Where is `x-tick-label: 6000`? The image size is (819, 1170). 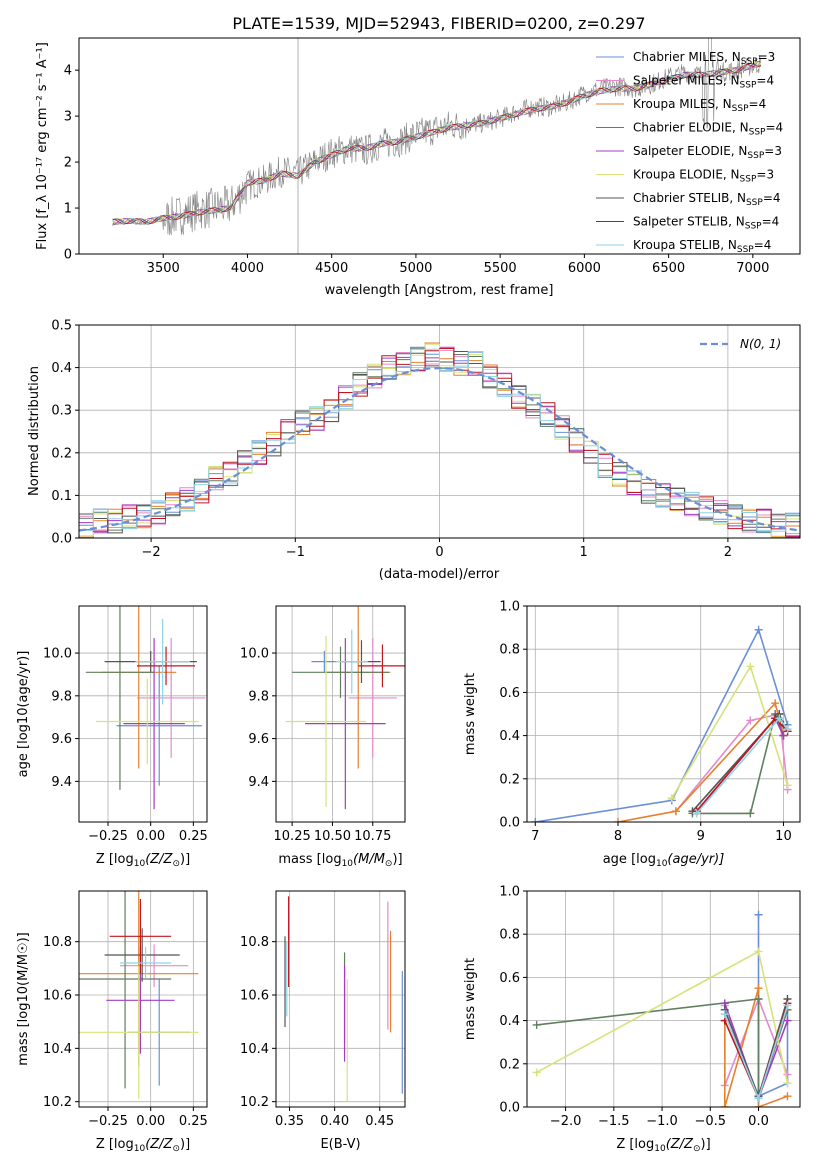 x-tick-label: 6000 is located at coordinates (584, 268).